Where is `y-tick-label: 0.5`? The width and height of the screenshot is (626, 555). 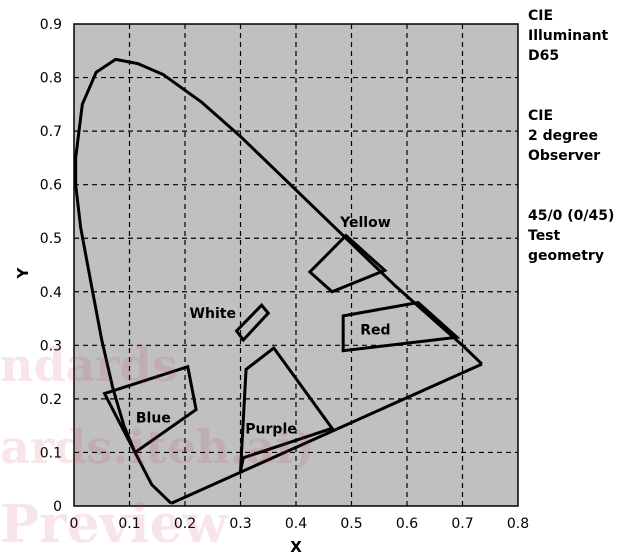 y-tick-label: 0.5 is located at coordinates (51, 239).